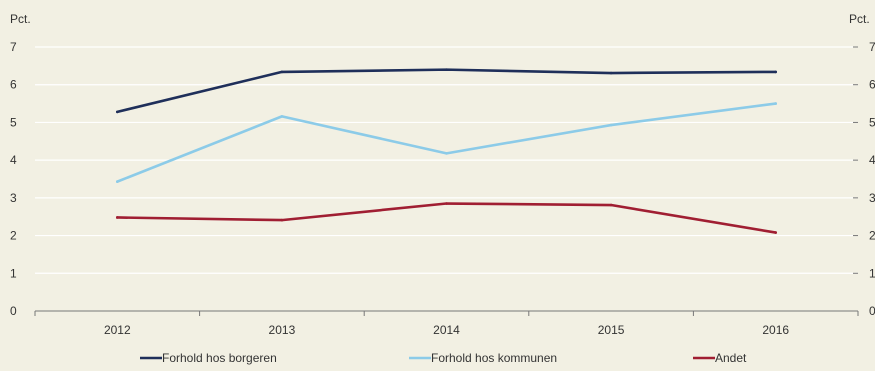 The height and width of the screenshot is (371, 875). I want to click on data-point-andet-2012, so click(117, 217).